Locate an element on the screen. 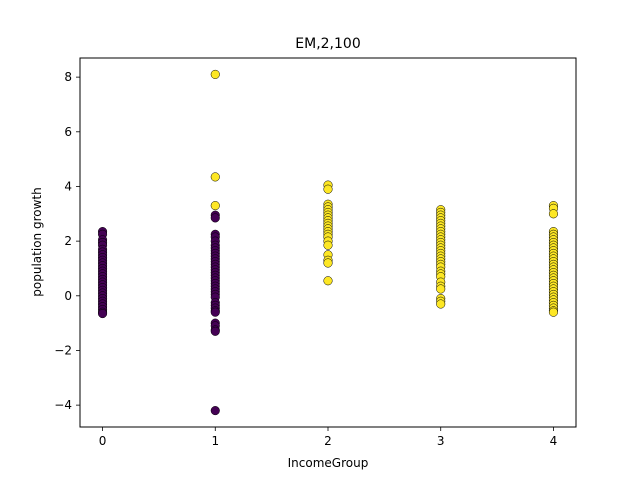 This screenshot has height=484, width=640. y-tick-label: 6 is located at coordinates (68, 132).